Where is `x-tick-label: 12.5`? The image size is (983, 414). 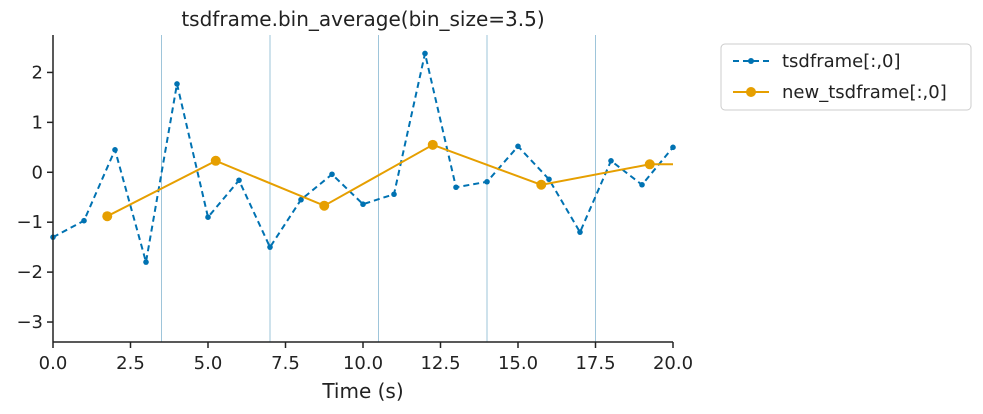 x-tick-label: 12.5 is located at coordinates (440, 363).